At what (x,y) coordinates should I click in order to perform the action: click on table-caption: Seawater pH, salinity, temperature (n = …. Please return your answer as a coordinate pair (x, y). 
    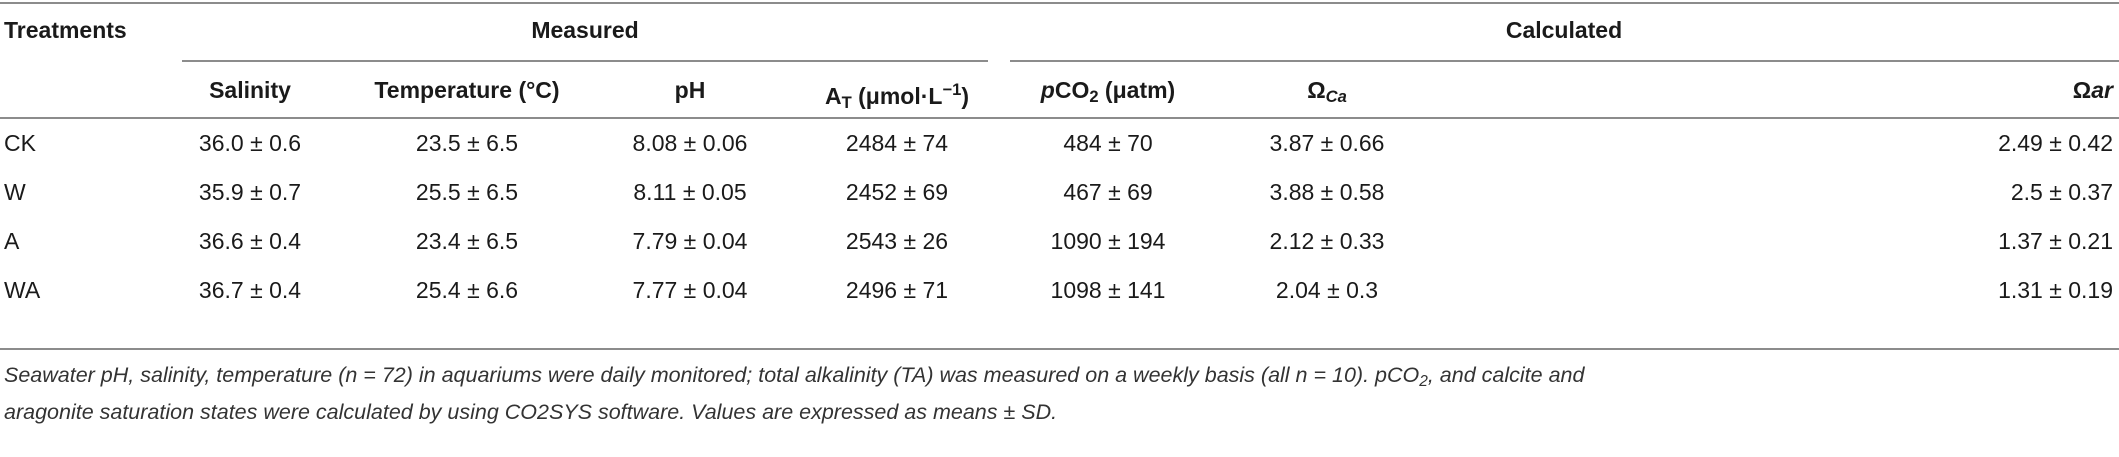
    Looking at the image, I should click on (1059, 394).